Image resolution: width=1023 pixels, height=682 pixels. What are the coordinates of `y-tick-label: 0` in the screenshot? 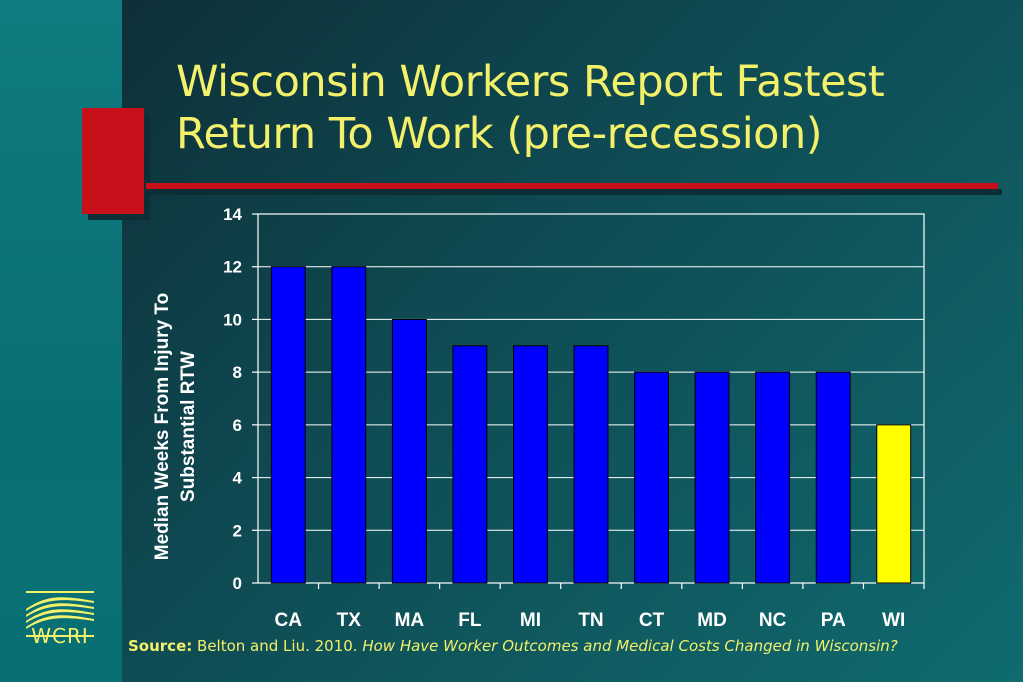 It's located at (237, 583).